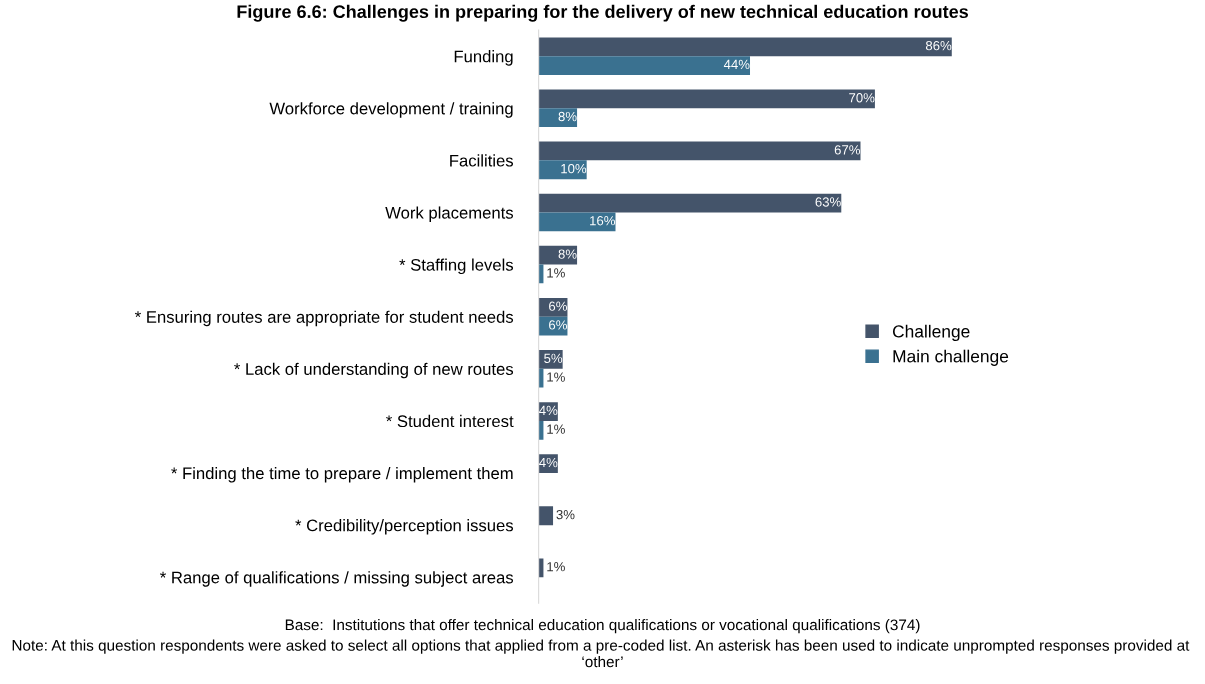 The width and height of the screenshot is (1205, 684). Describe the element at coordinates (736, 64) in the screenshot. I see `data-label: 44%` at that location.